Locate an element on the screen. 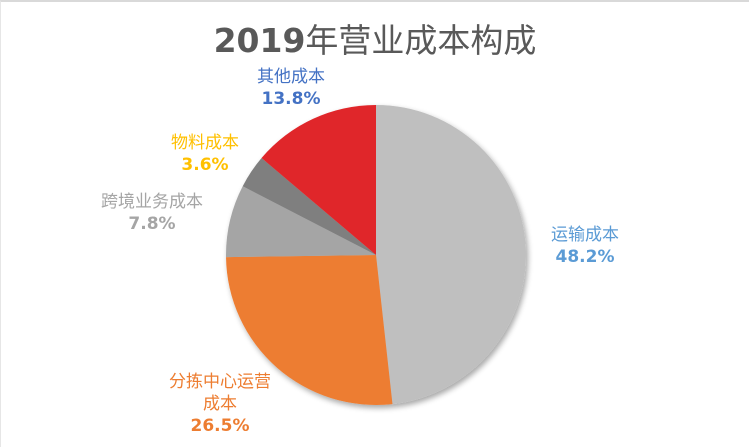 The width and height of the screenshot is (750, 447). slice-material is located at coordinates (309, 206).